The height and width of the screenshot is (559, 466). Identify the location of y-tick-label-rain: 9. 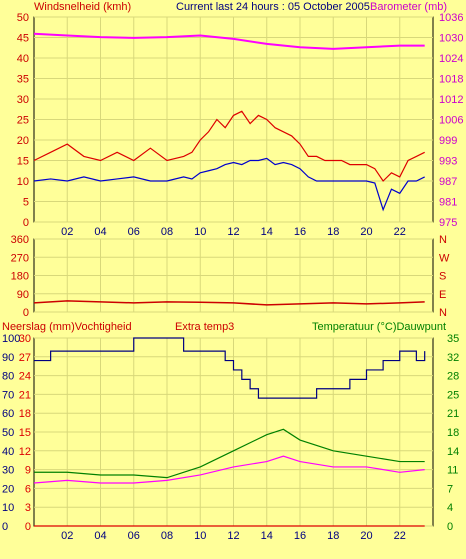
(28, 471).